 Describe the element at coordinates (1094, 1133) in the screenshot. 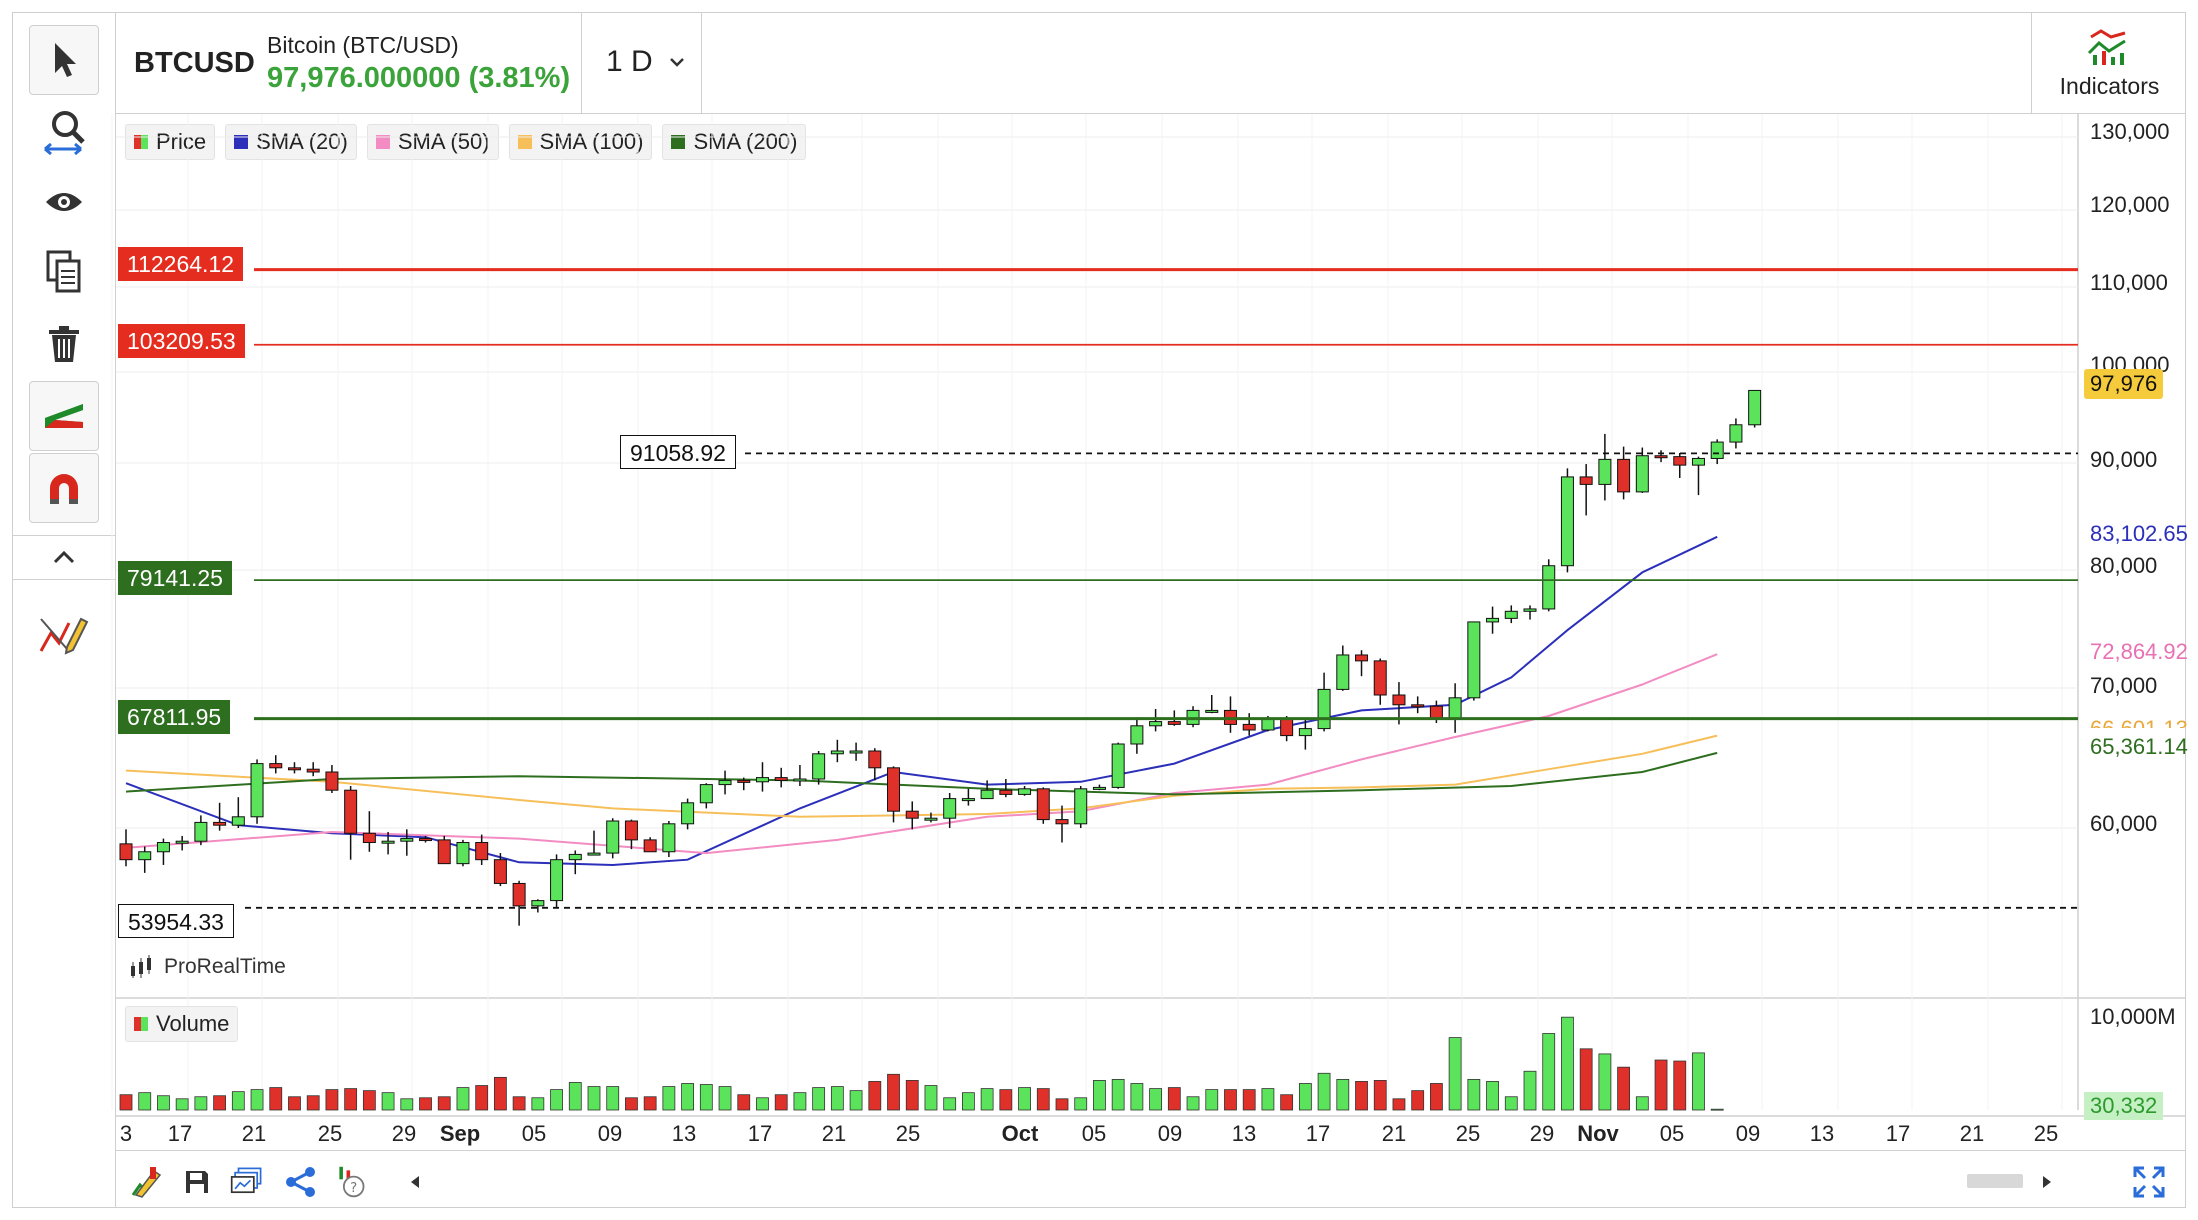

I see `x-tick-label: 05` at that location.